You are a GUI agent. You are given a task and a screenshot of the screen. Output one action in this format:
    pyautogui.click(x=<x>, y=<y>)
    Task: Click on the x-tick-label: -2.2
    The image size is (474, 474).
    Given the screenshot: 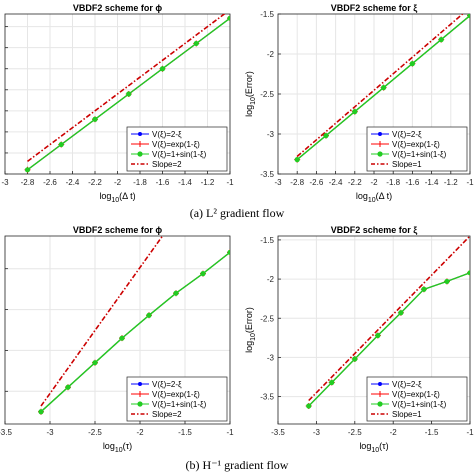 What is the action you would take?
    pyautogui.click(x=95, y=182)
    